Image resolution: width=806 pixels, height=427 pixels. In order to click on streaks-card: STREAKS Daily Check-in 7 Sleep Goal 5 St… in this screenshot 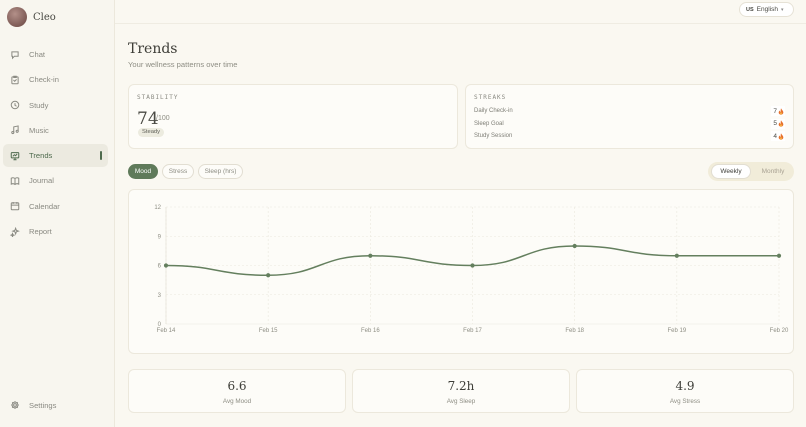, I will do `click(629, 116)`.